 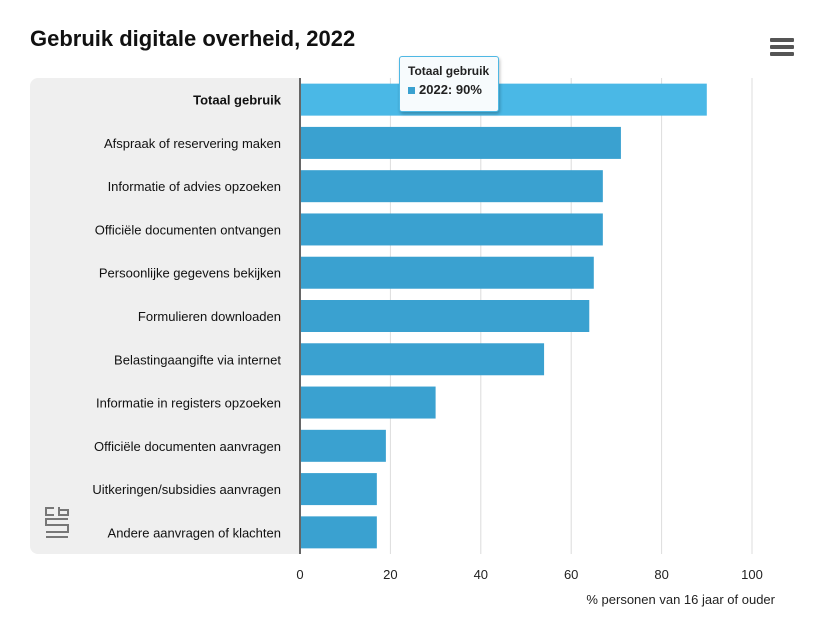 What do you see at coordinates (190, 273) in the screenshot?
I see `category-label: Persoonlijke gegevens bekijken` at bounding box center [190, 273].